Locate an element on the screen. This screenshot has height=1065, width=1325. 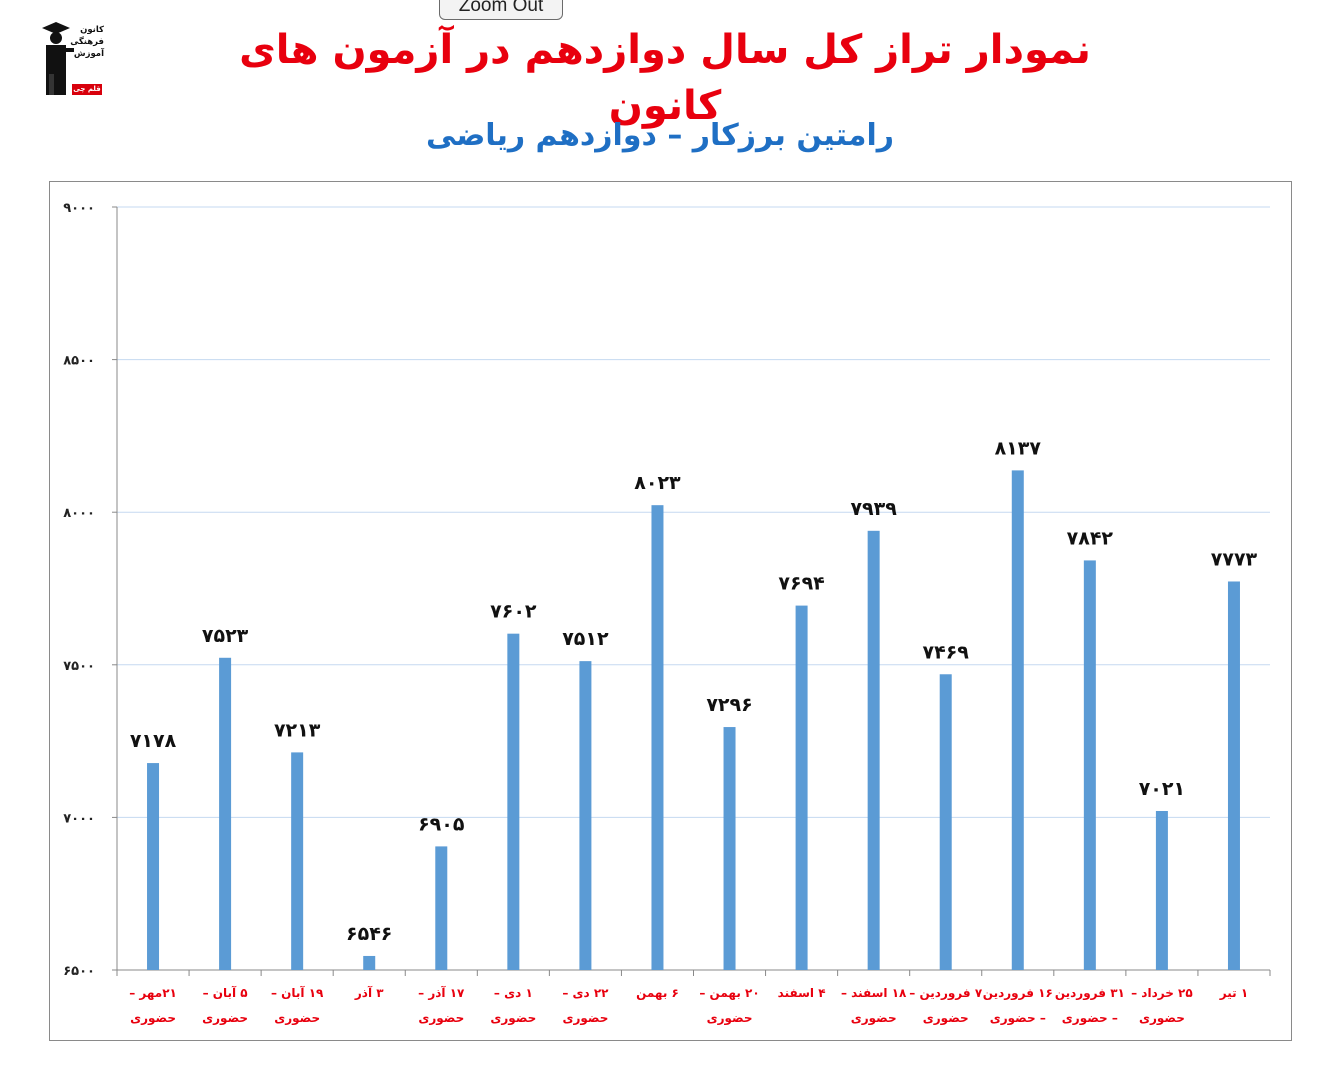
data-label: ۷۴۶۹ is located at coordinates (946, 652).